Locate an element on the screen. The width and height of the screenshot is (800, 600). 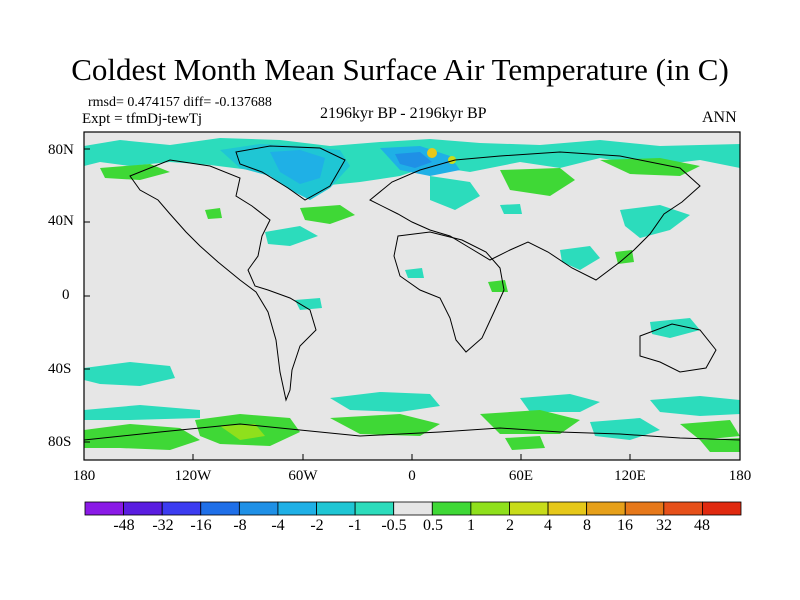
lon-label-0: 0 is located at coordinates (412, 476).